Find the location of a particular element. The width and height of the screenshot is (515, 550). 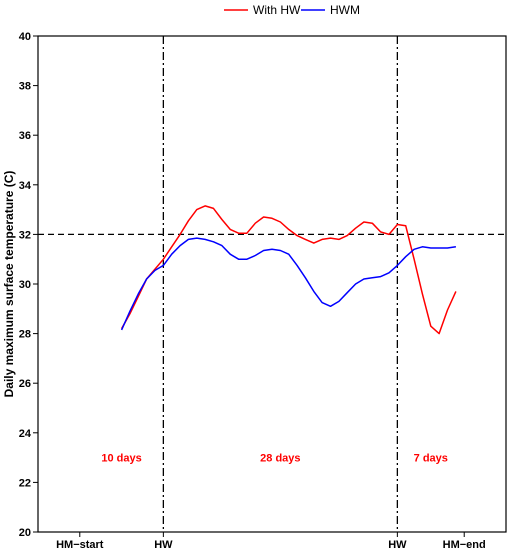

y-tick-label: 32 is located at coordinates (25, 235).